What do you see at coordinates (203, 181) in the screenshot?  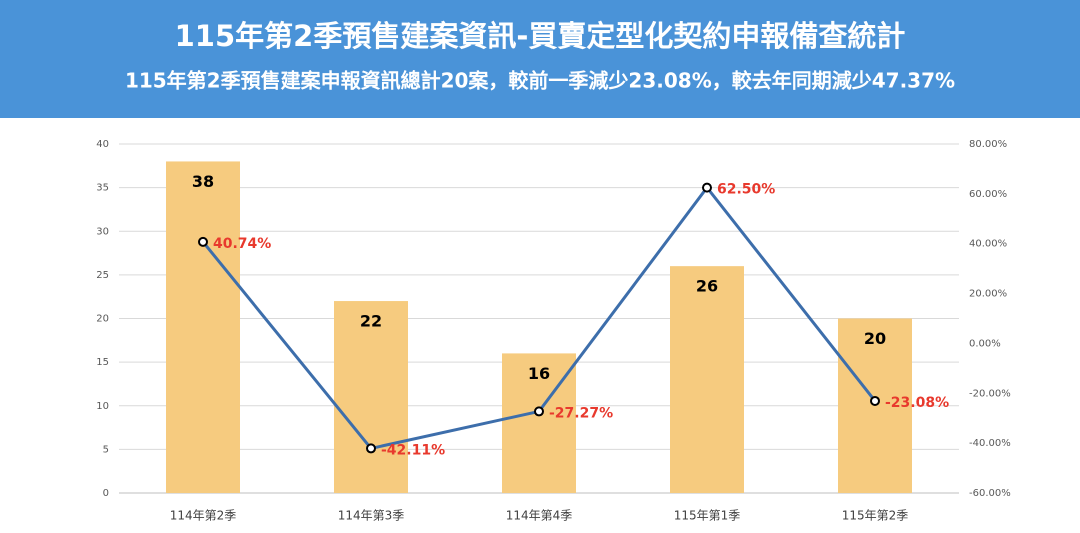 I see `bar-value-label: 38` at bounding box center [203, 181].